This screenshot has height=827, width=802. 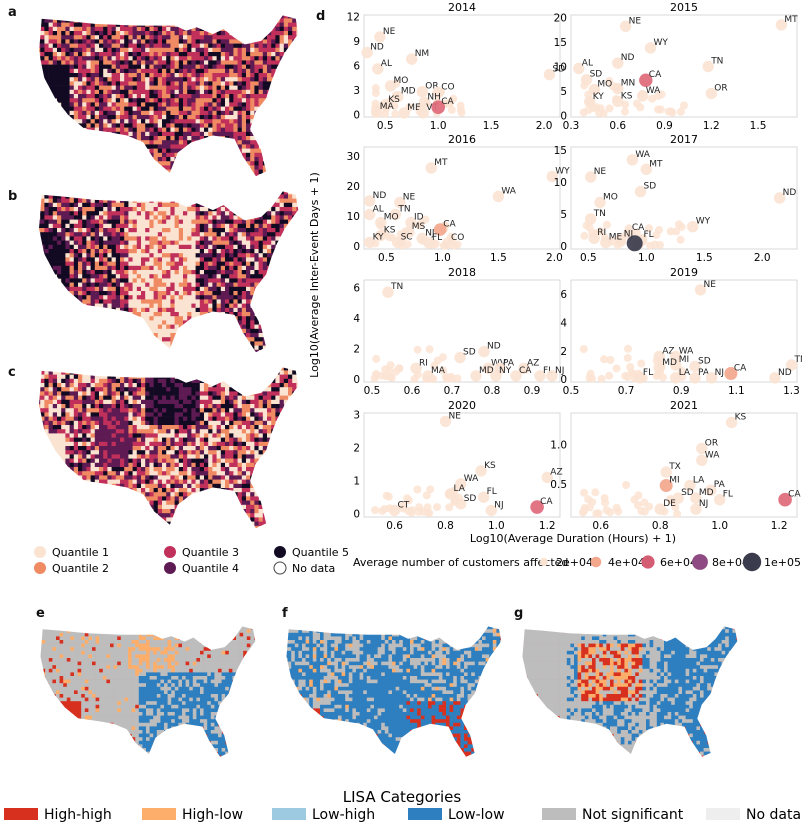 I want to click on point-label: NY, so click(x=505, y=371).